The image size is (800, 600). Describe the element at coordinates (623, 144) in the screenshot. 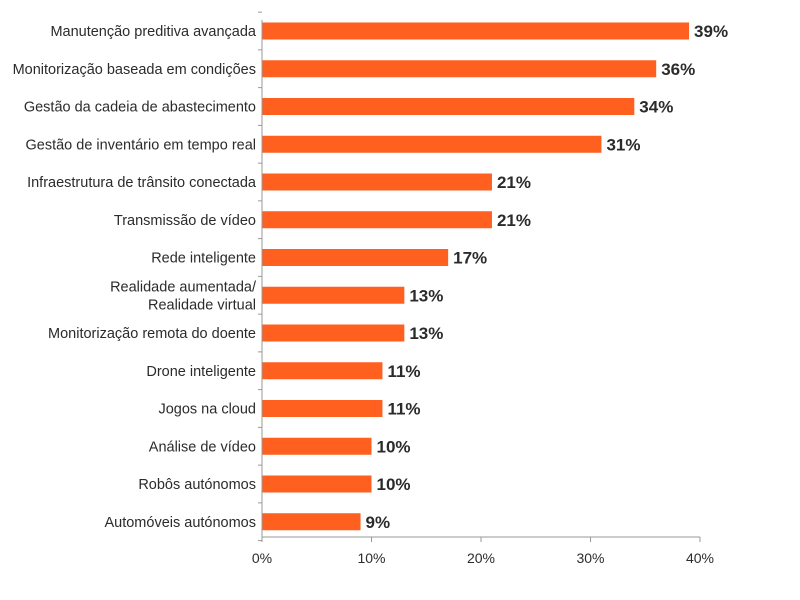

I see `data-label: 31%` at that location.